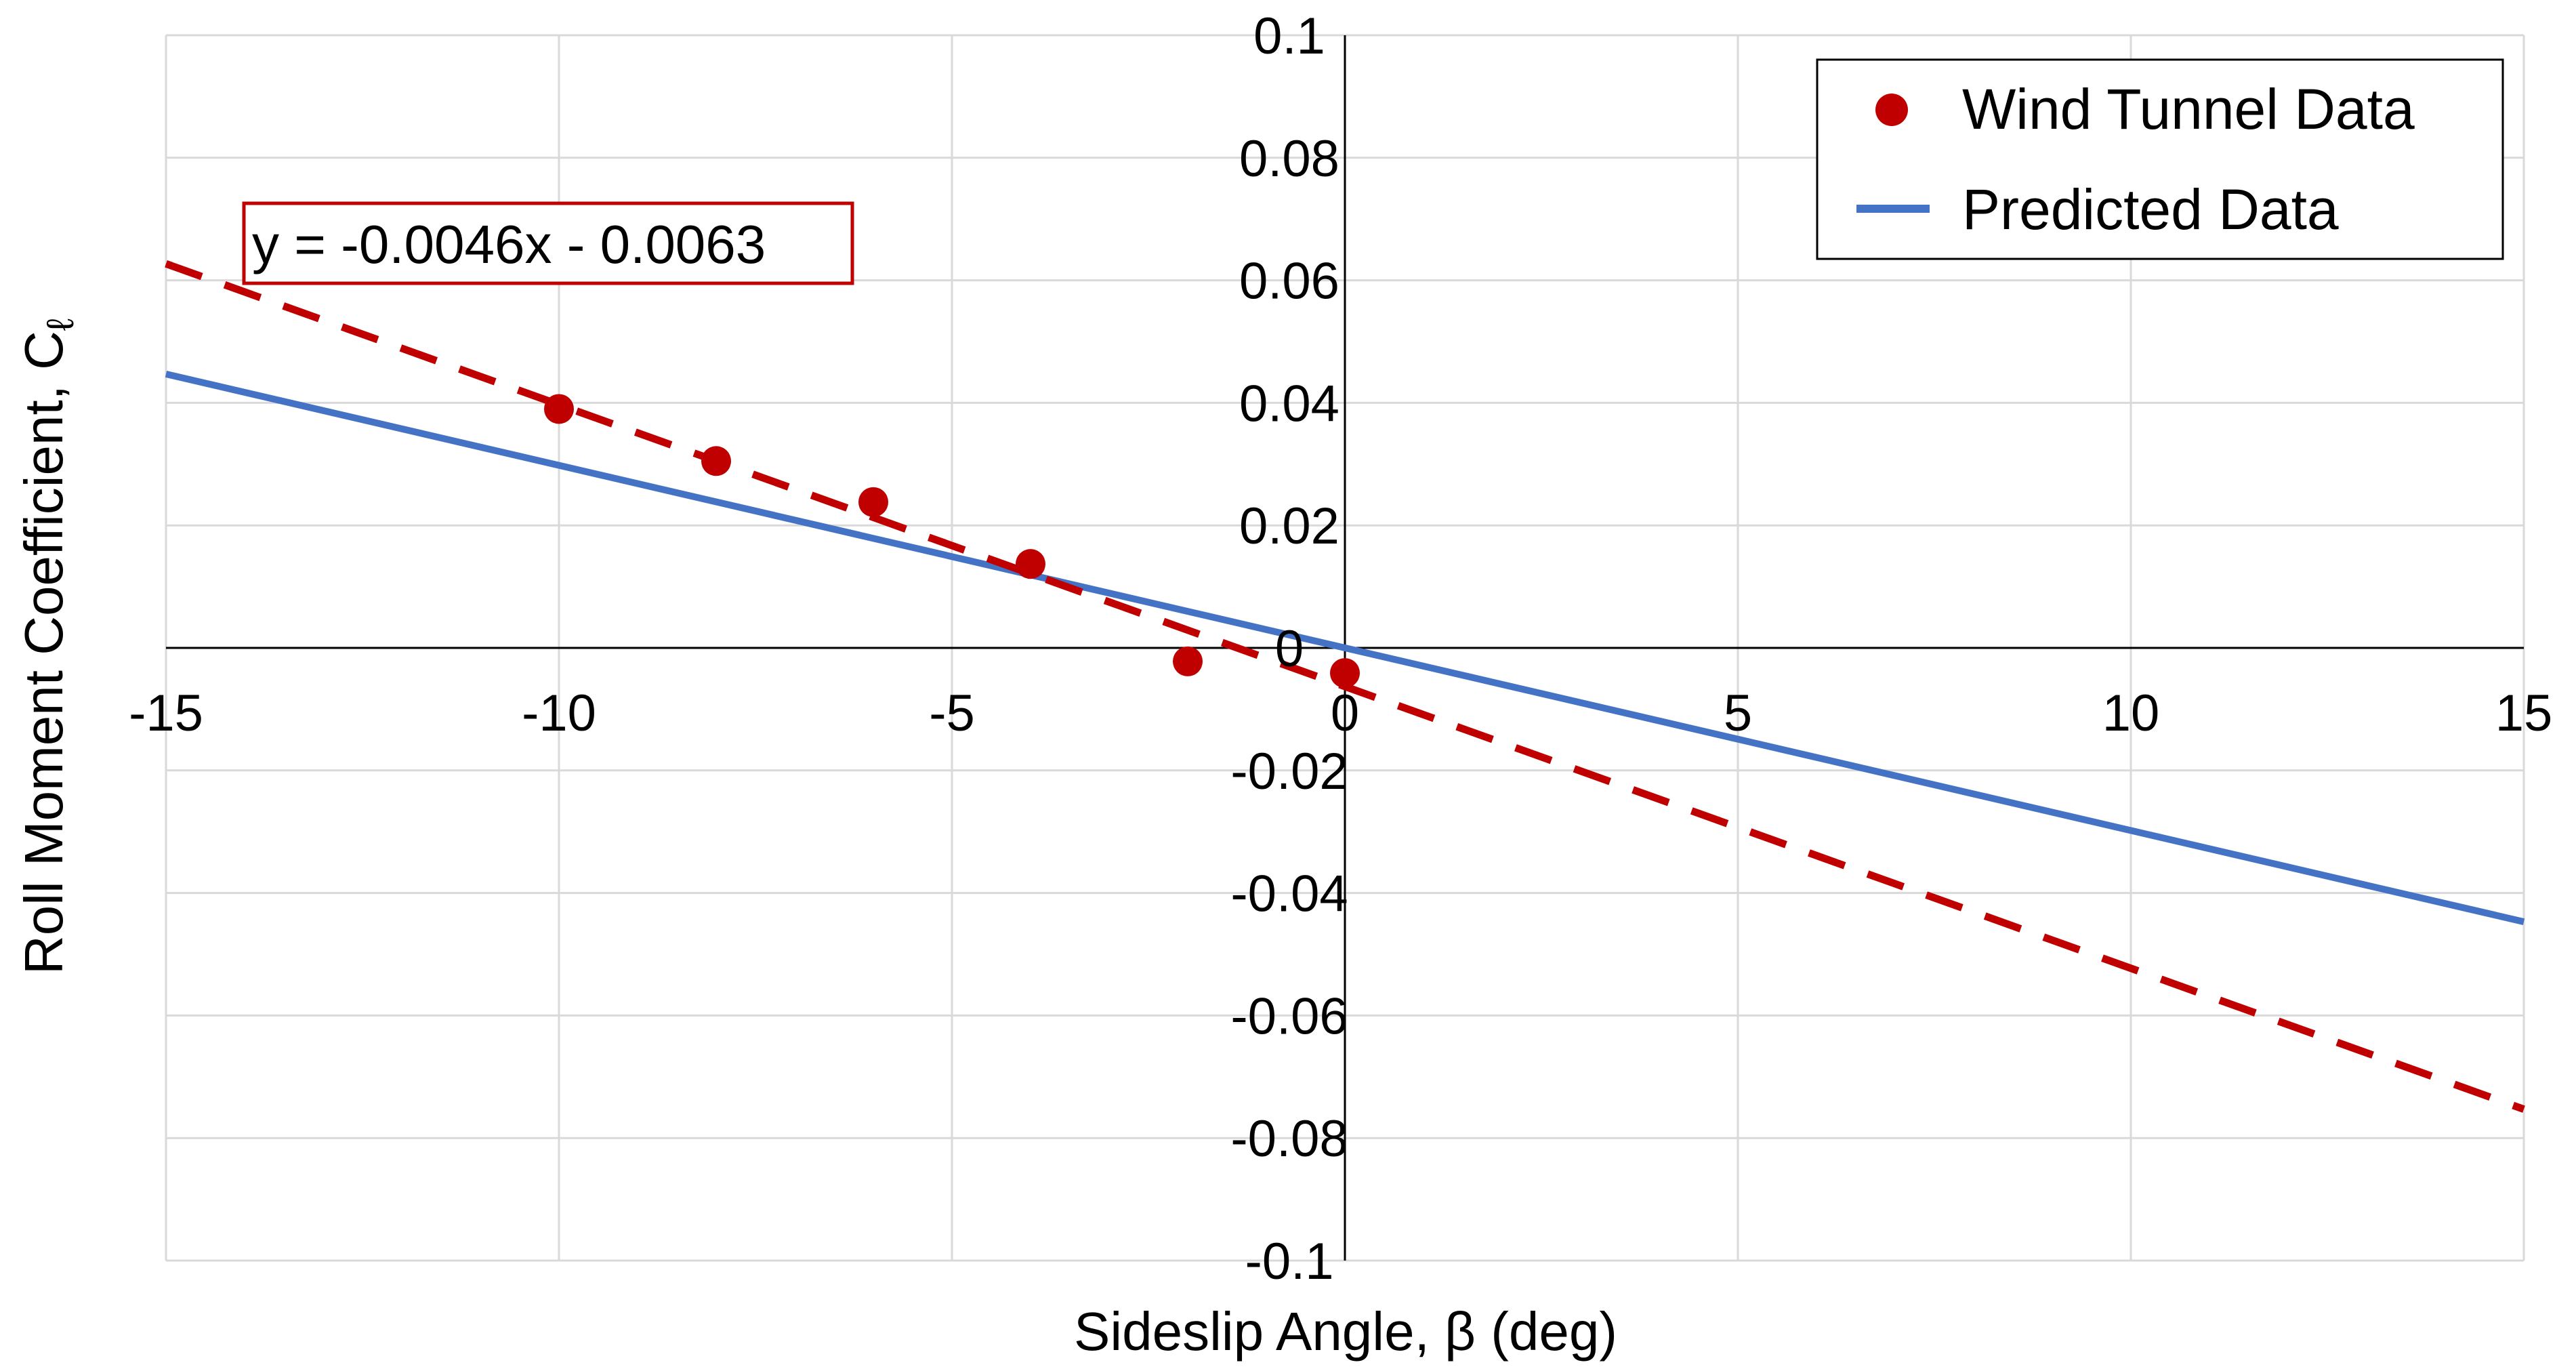 Image resolution: width=2576 pixels, height=1369 pixels. I want to click on trendline-equation-box: y = -0.0046x - 0.0063, so click(548, 243).